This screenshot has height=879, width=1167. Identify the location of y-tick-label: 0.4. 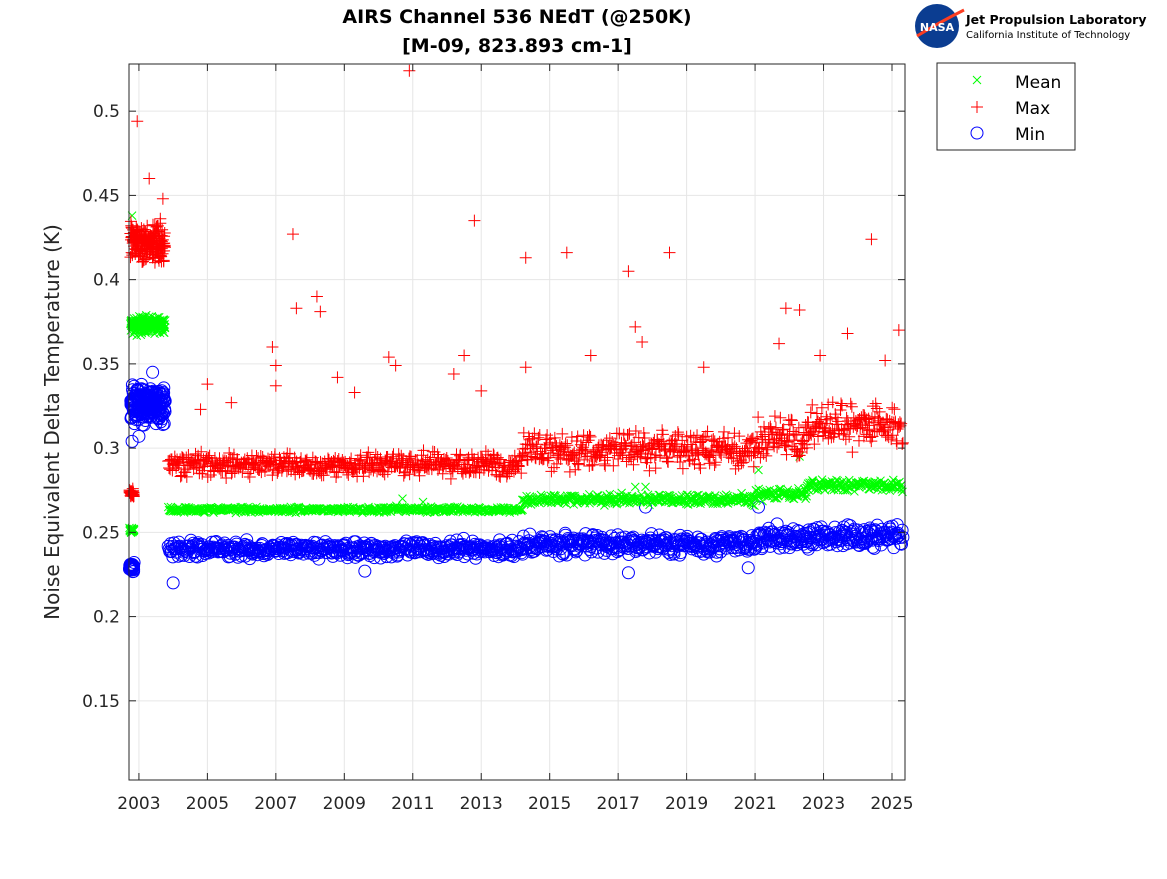
(106, 281).